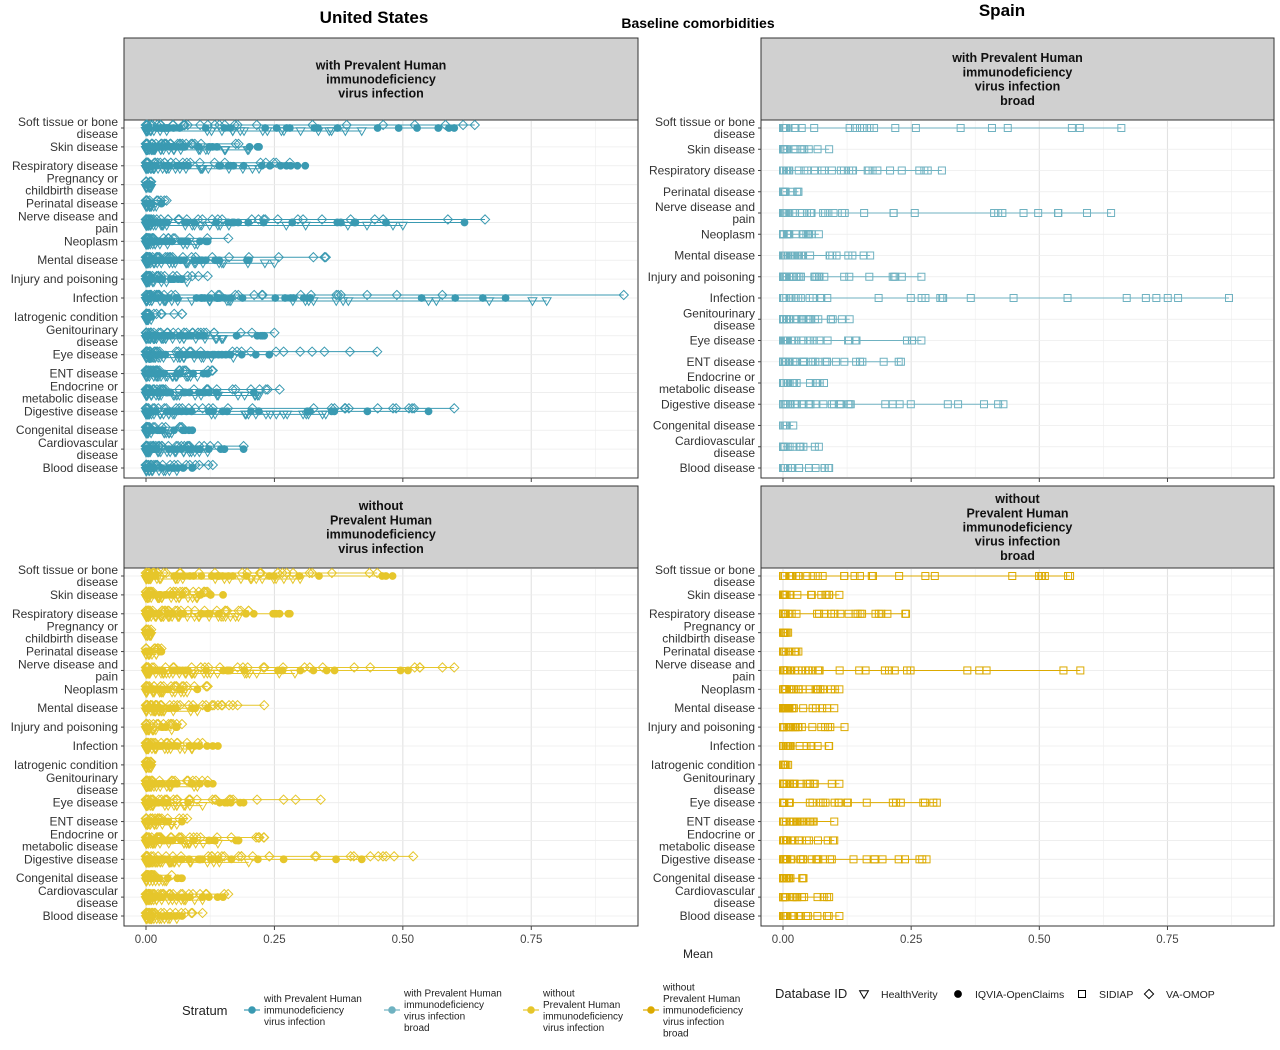 The image size is (1280, 1050). What do you see at coordinates (147, 200) in the screenshot?
I see `point-va-omop-perinatal-disease` at bounding box center [147, 200].